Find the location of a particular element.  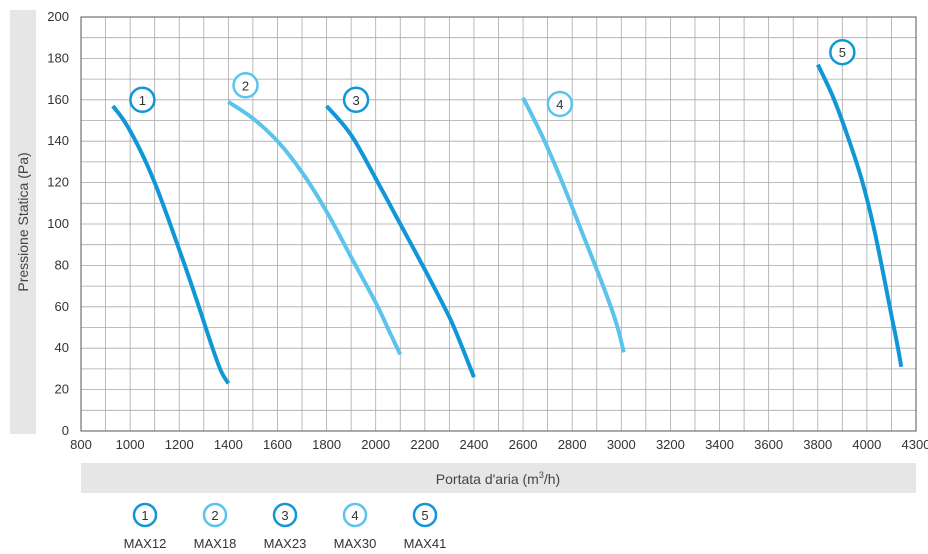

legend-badge-number: 1 is located at coordinates (144, 515).